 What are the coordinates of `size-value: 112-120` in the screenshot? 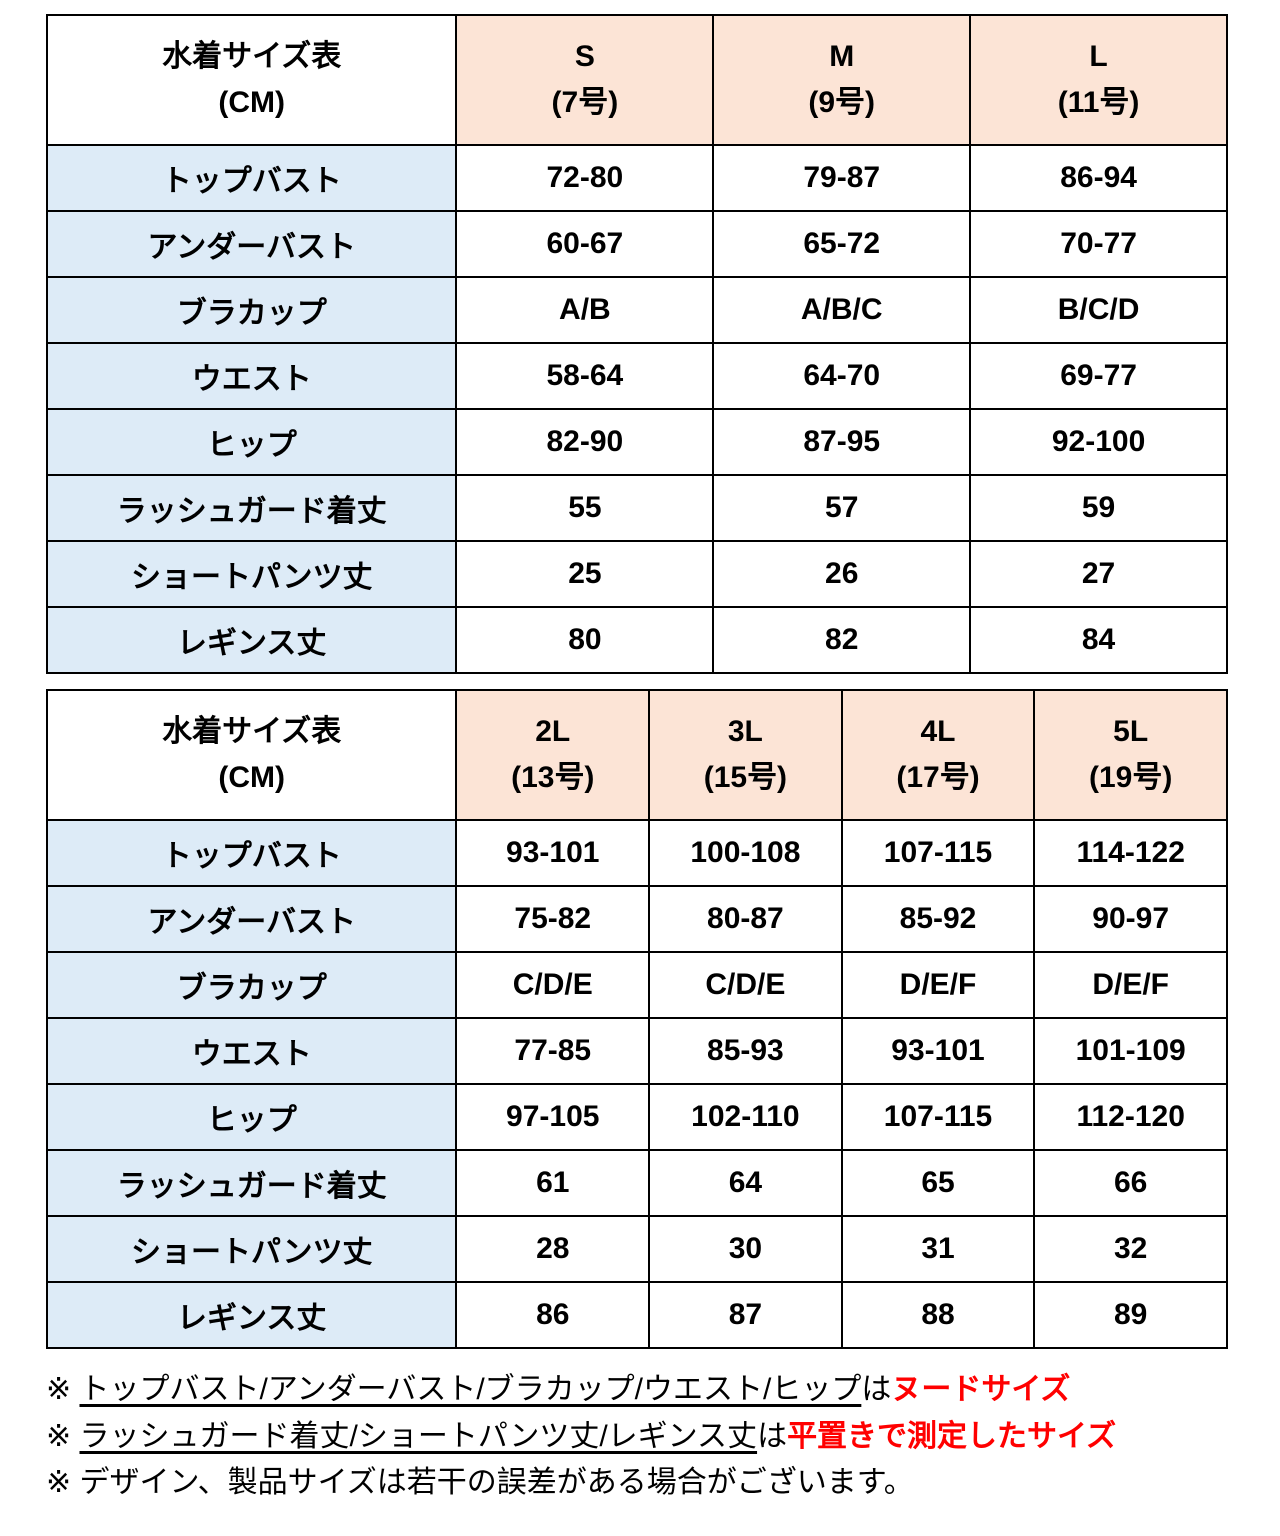 It's located at (1130, 1117).